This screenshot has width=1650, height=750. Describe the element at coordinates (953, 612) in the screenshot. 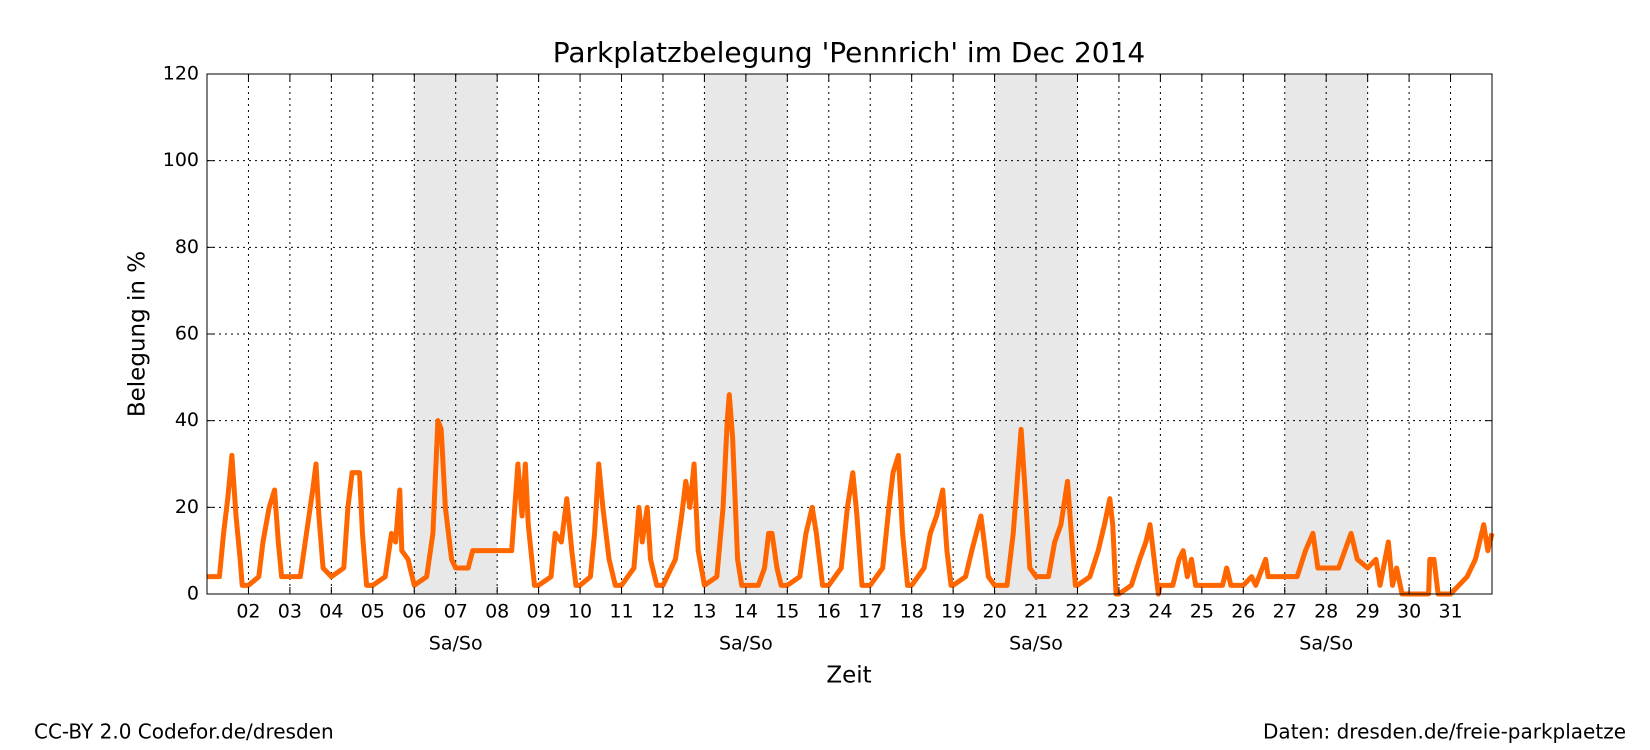

I see `x-tick-label: 19` at that location.